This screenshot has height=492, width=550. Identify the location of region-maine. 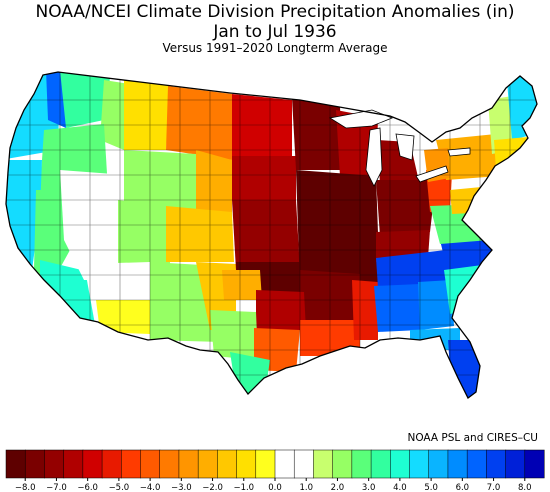
(521, 106).